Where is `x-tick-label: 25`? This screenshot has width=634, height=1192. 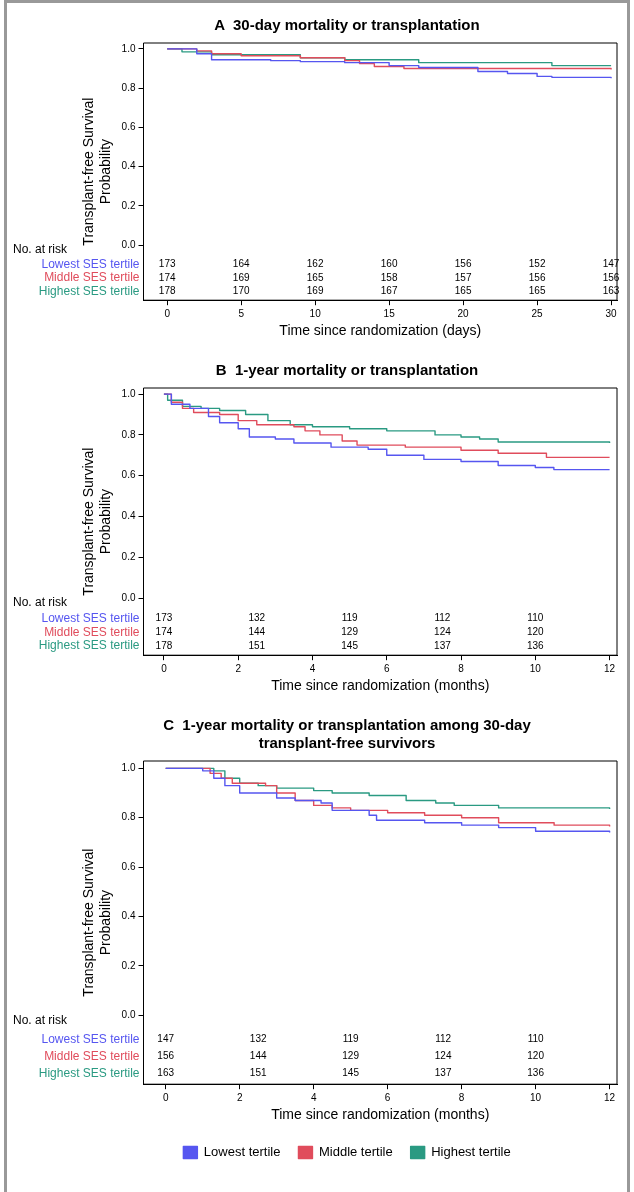 x-tick-label: 25 is located at coordinates (537, 313).